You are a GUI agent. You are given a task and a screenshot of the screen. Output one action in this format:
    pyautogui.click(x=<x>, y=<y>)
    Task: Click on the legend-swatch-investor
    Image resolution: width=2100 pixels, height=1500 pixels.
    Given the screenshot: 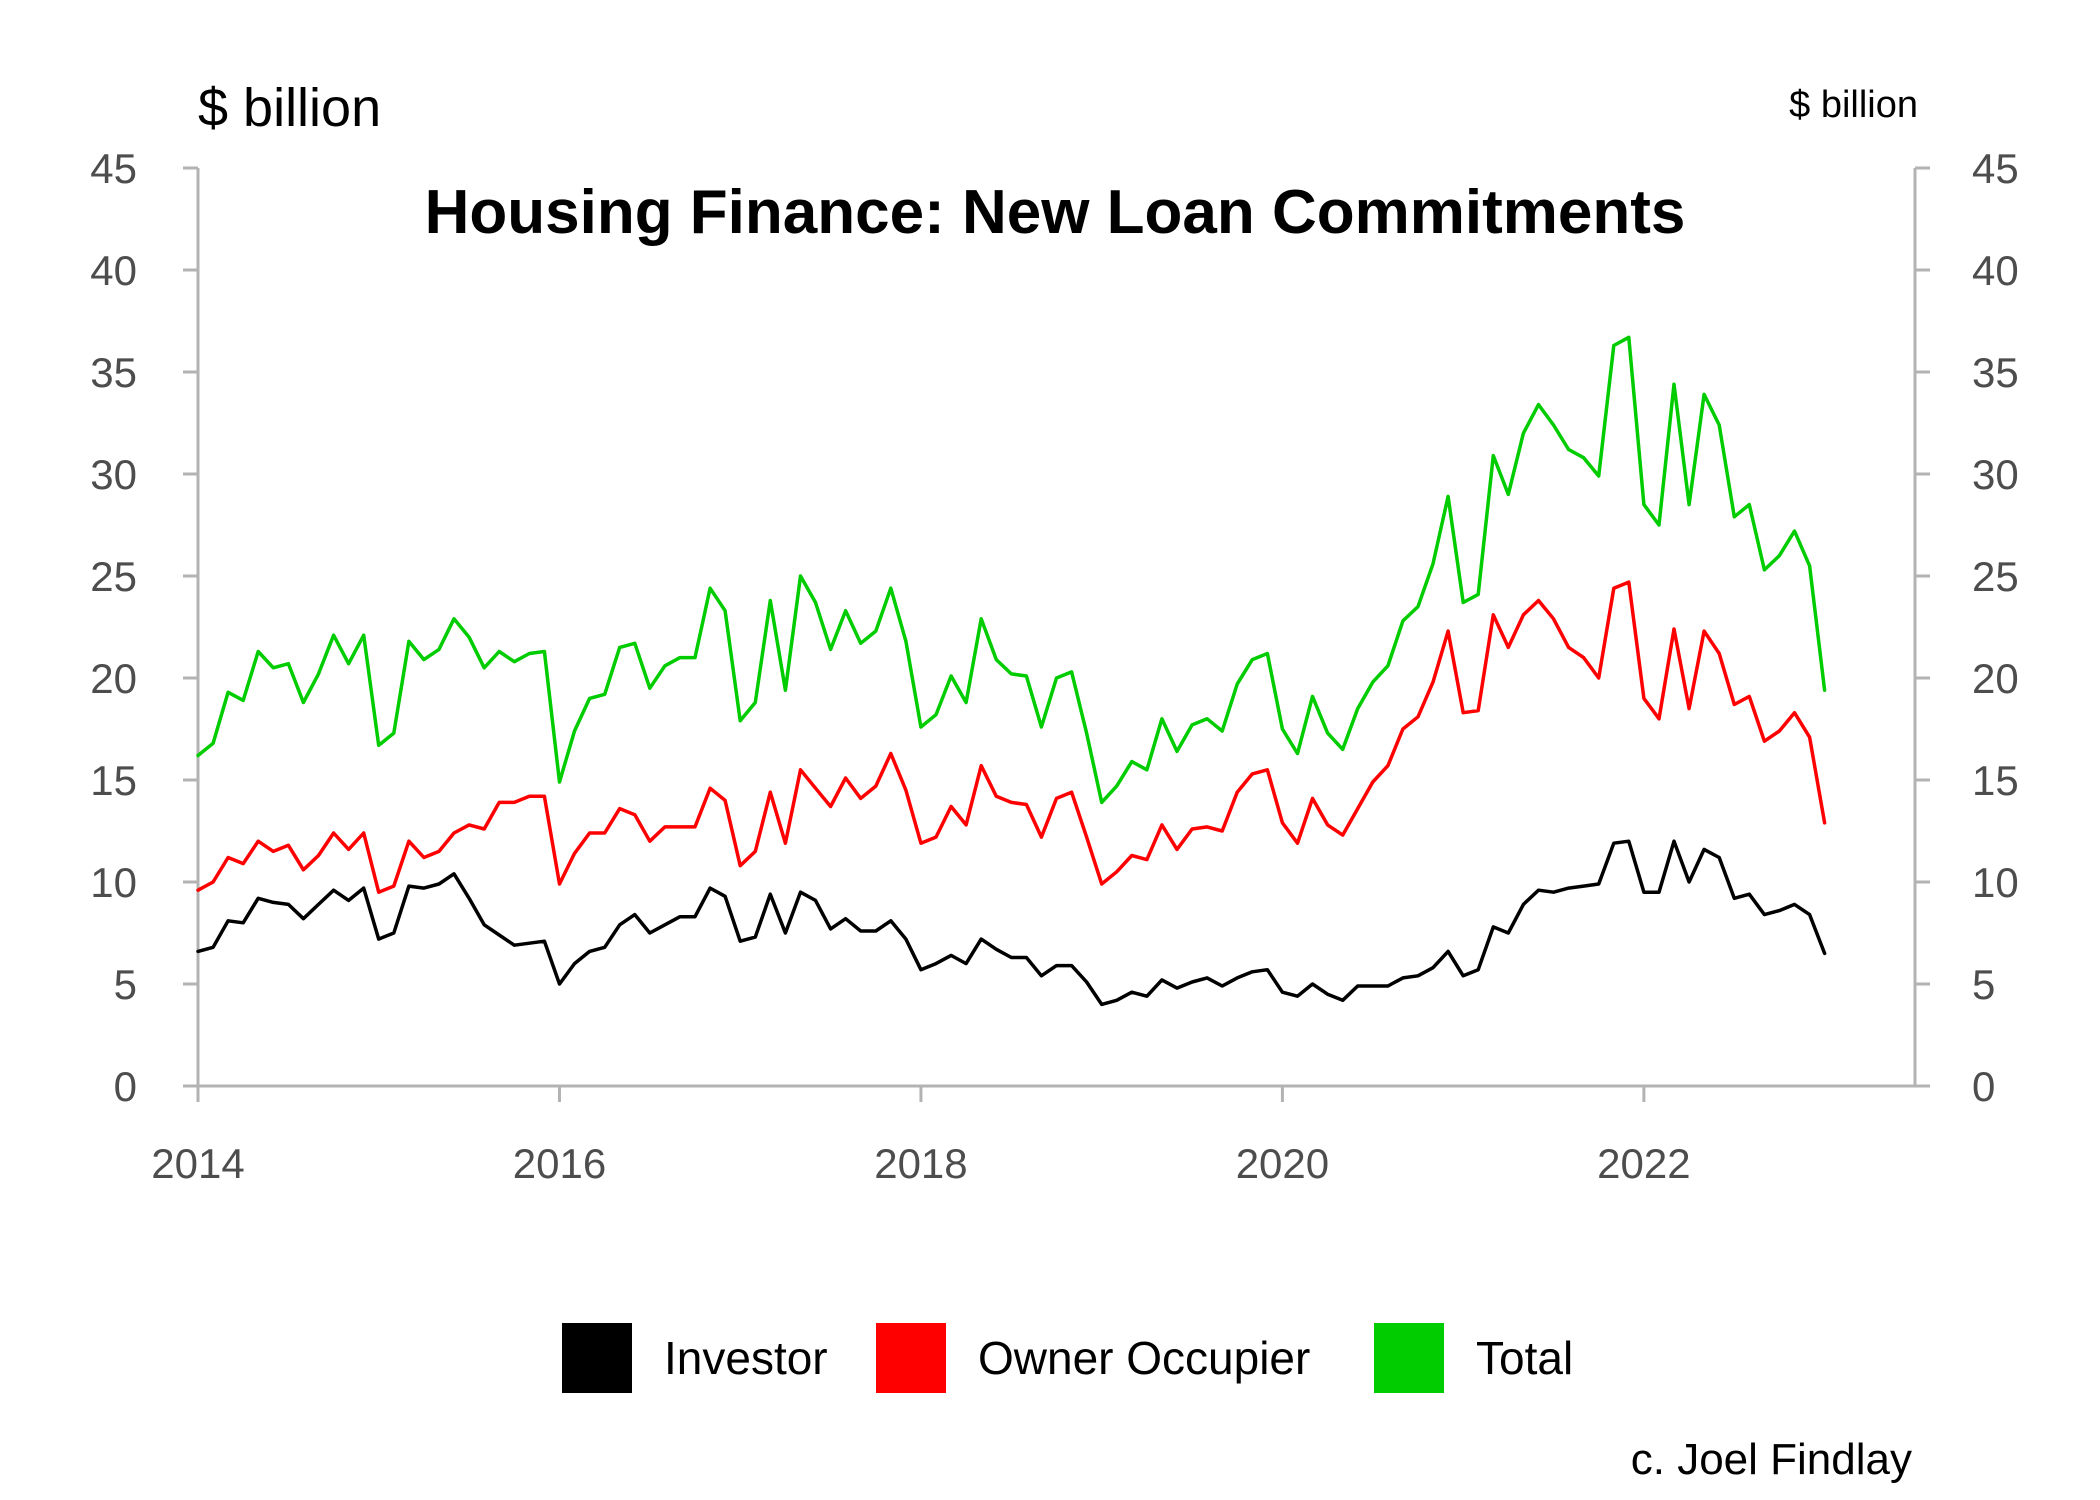 What is the action you would take?
    pyautogui.click(x=597, y=1358)
    